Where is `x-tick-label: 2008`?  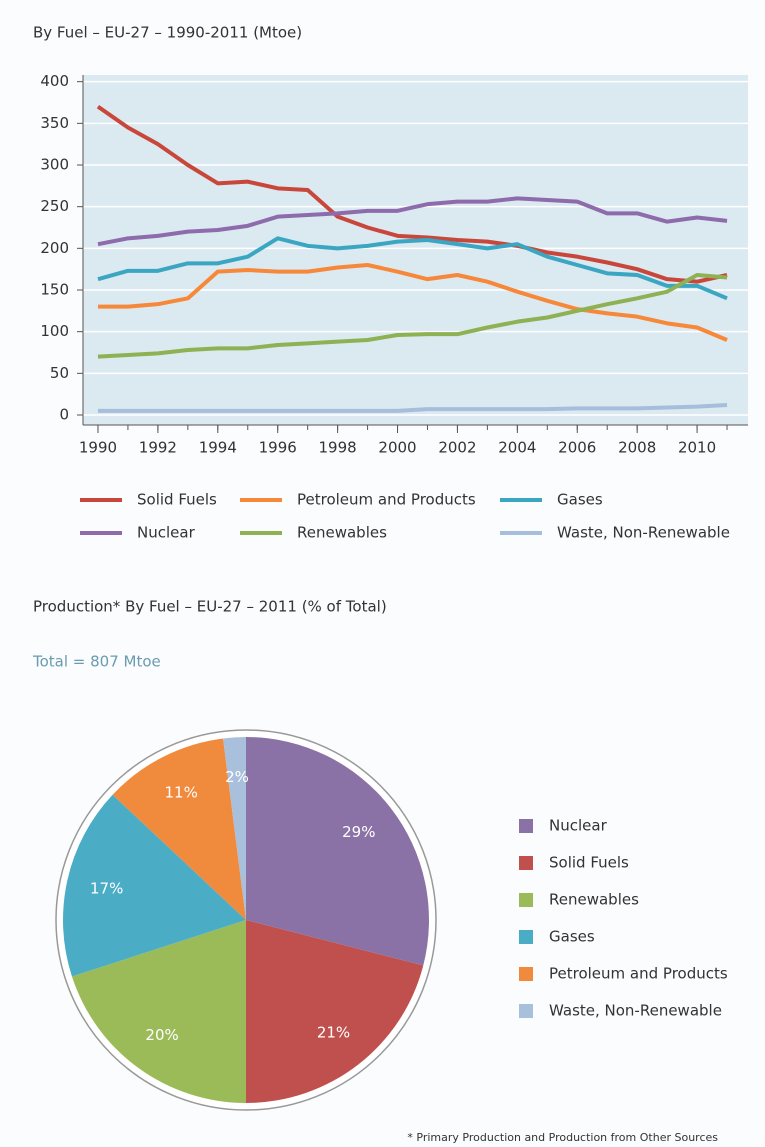
x-tick-label: 2008 is located at coordinates (637, 448).